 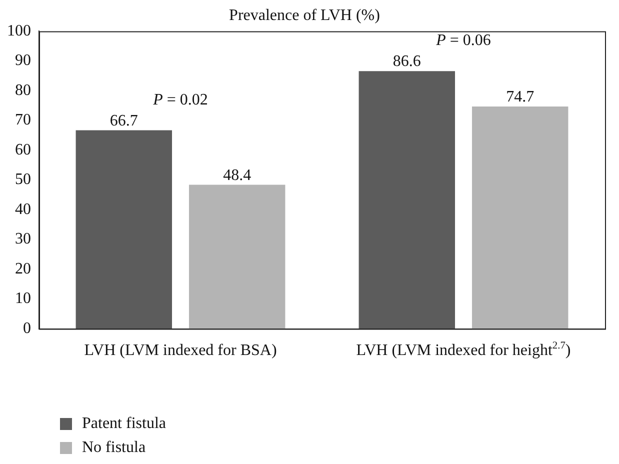 I want to click on x-tick-label: LVH (LVM indexed for BSA), so click(x=180, y=350).